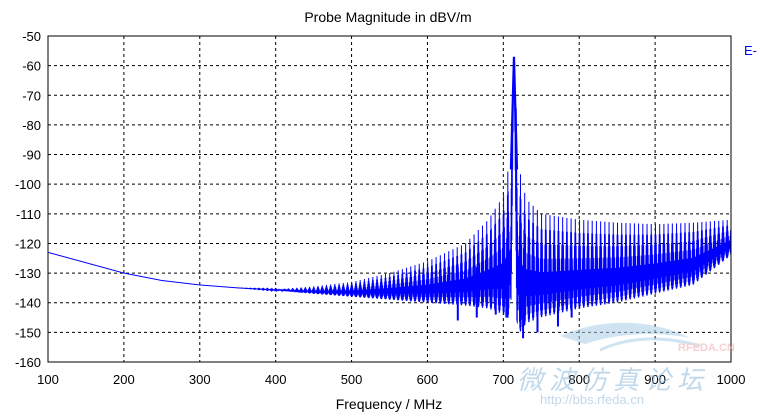  Describe the element at coordinates (28, 243) in the screenshot. I see `y-tick-label: -120` at that location.